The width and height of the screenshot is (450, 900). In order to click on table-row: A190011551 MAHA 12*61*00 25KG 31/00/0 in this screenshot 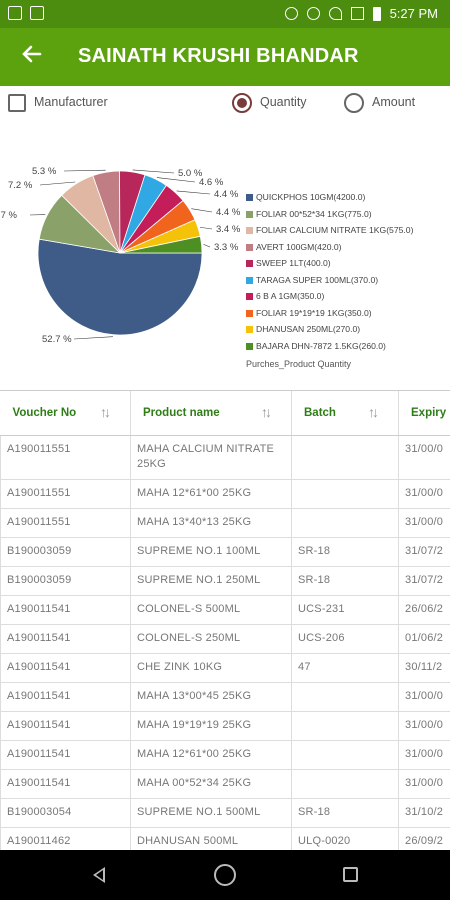, I will do `click(225, 493)`.